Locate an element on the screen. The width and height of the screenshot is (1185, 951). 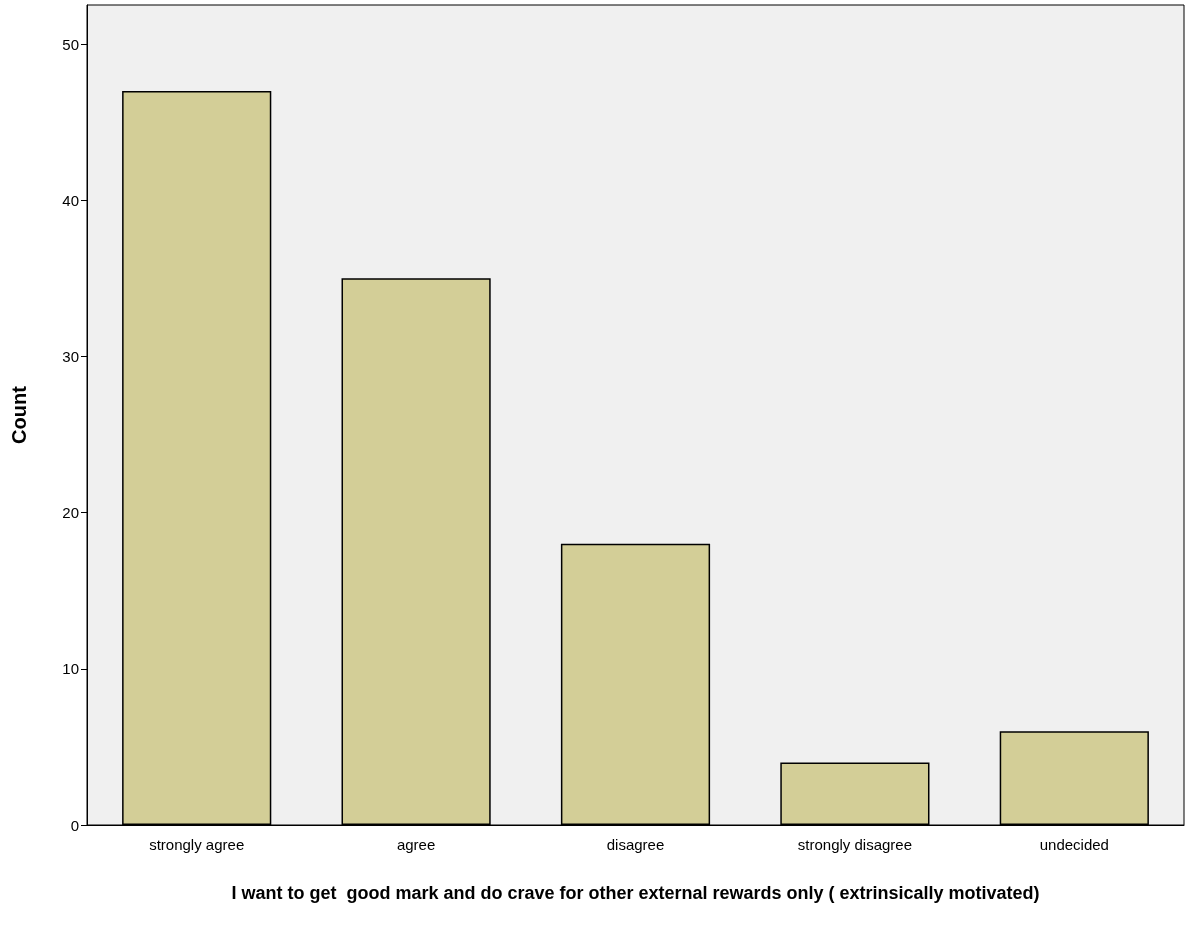
x-axis-title: I want to get good mark and do crave for other external rewards only ( extrinsically motivated) is located at coordinates (635, 893).